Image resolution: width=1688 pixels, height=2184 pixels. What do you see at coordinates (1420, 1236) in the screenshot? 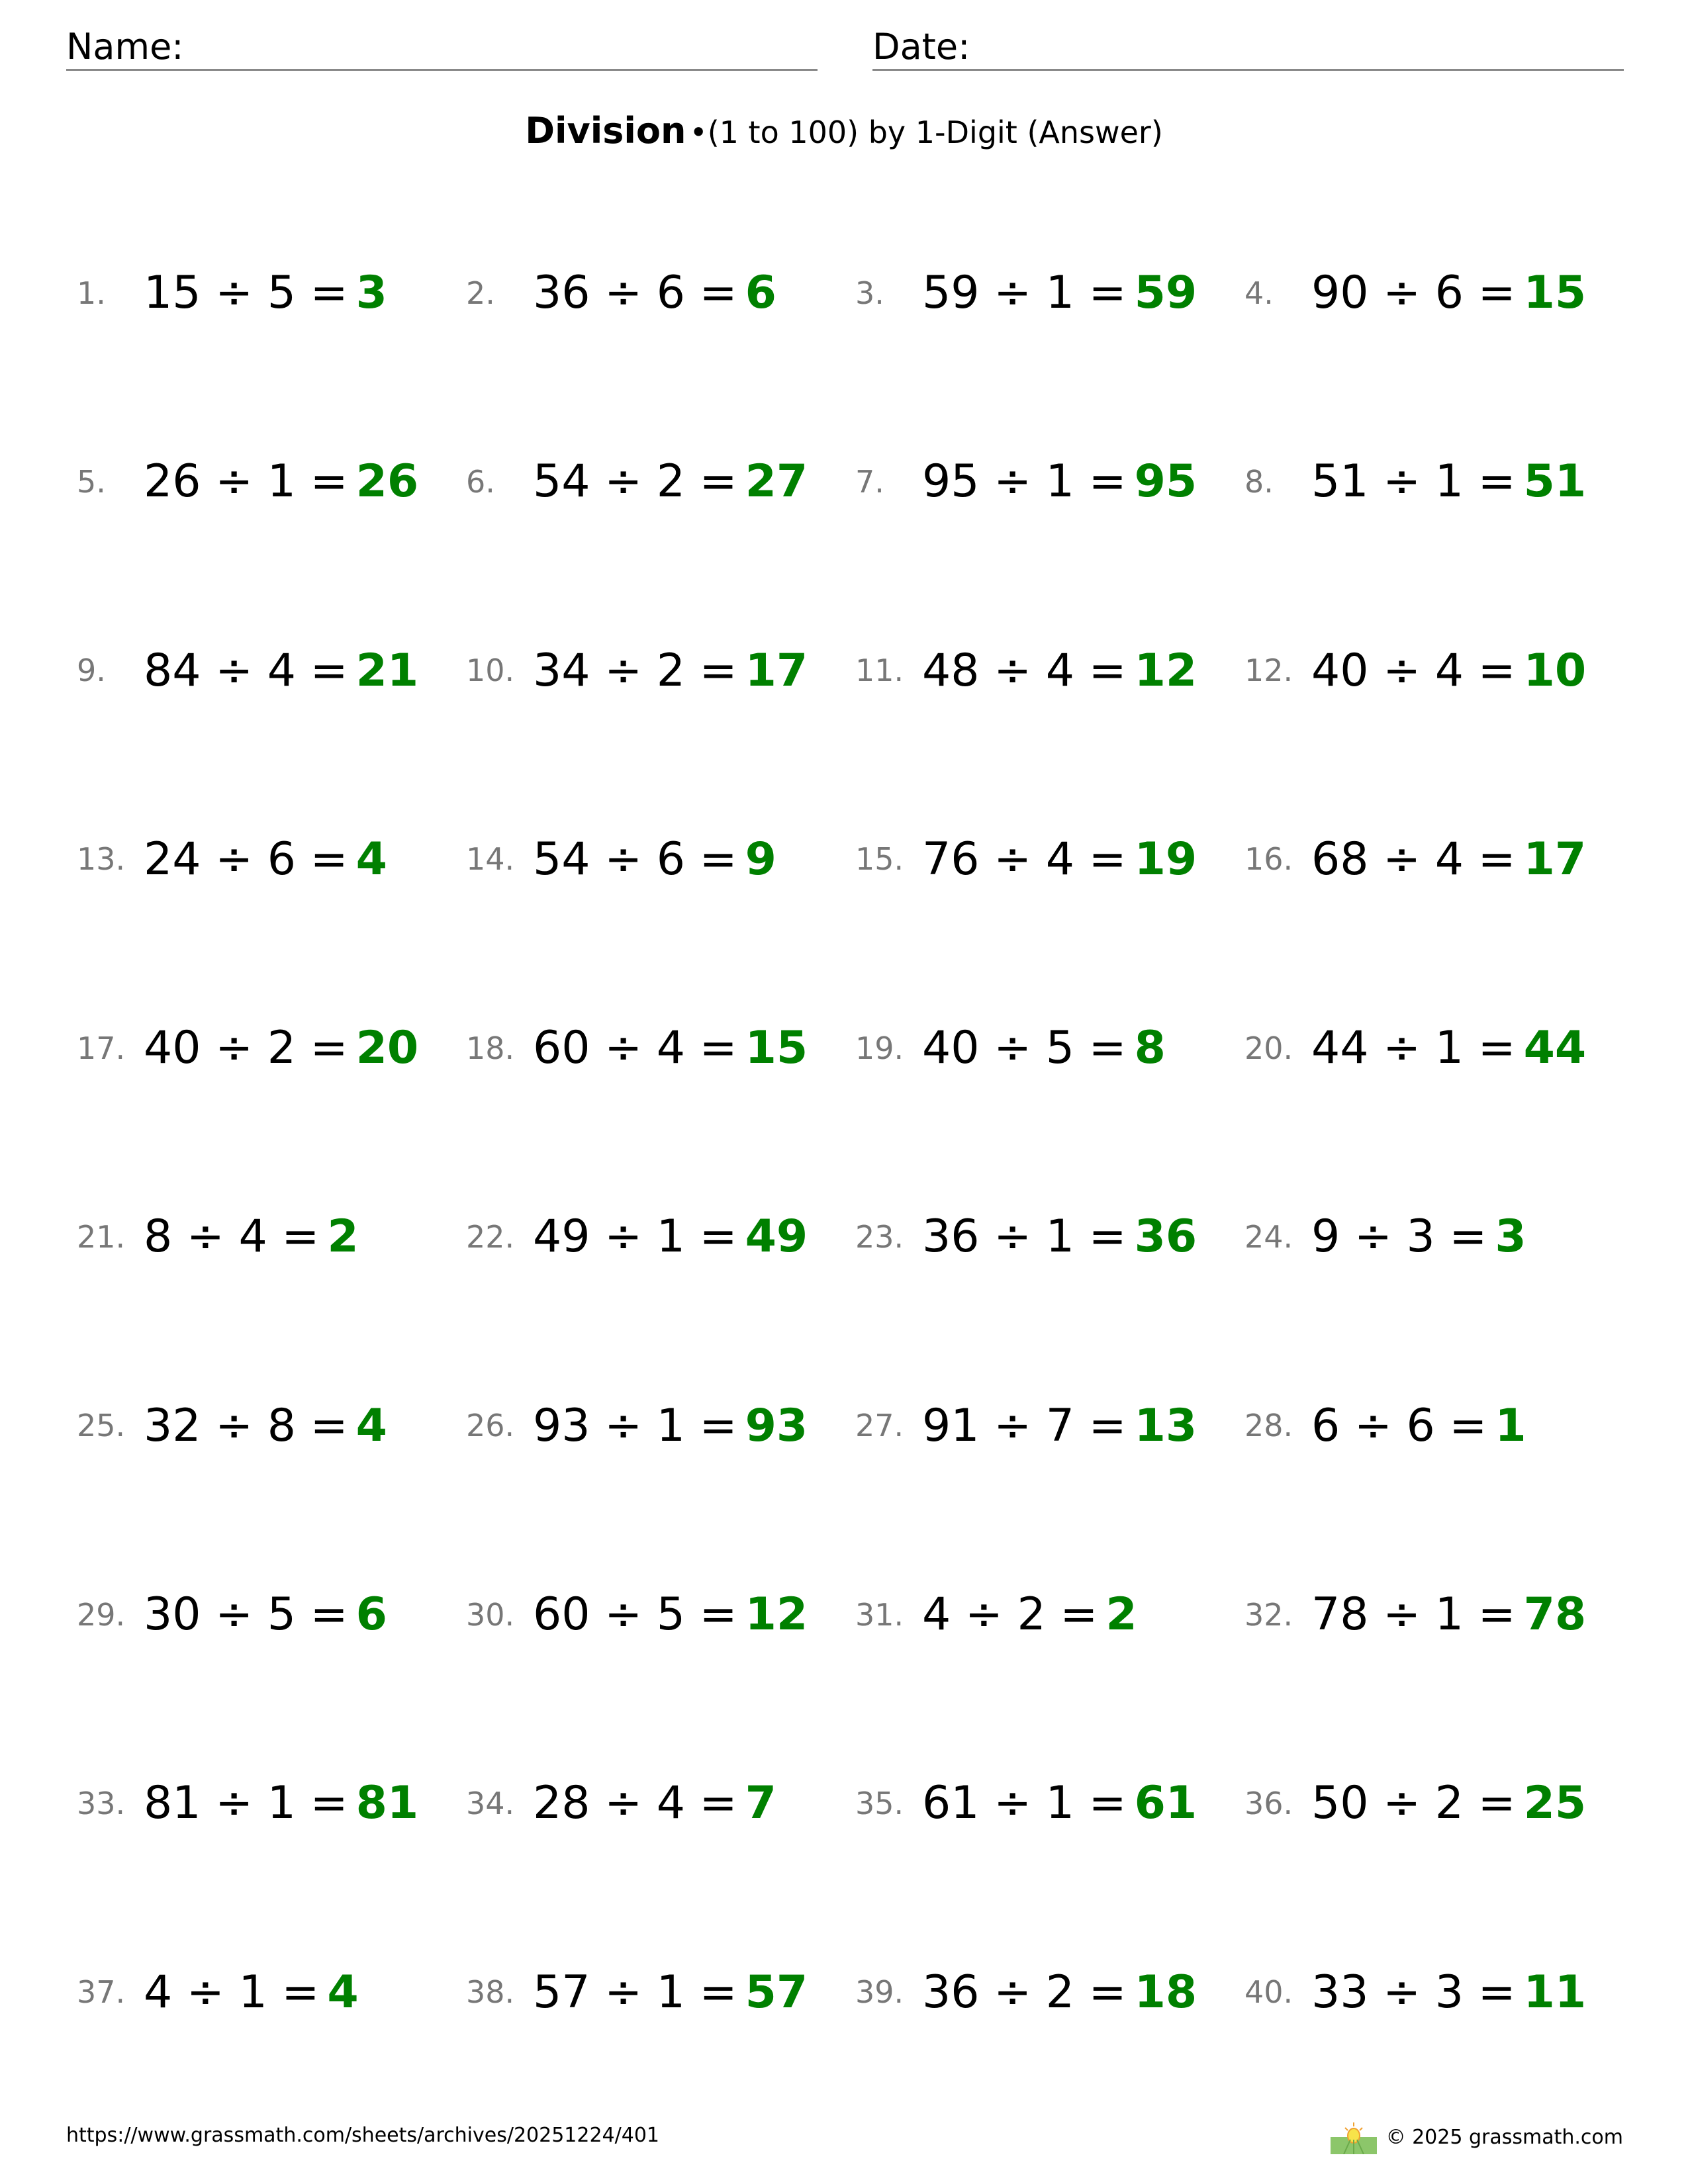
I see `divisor: 3` at bounding box center [1420, 1236].